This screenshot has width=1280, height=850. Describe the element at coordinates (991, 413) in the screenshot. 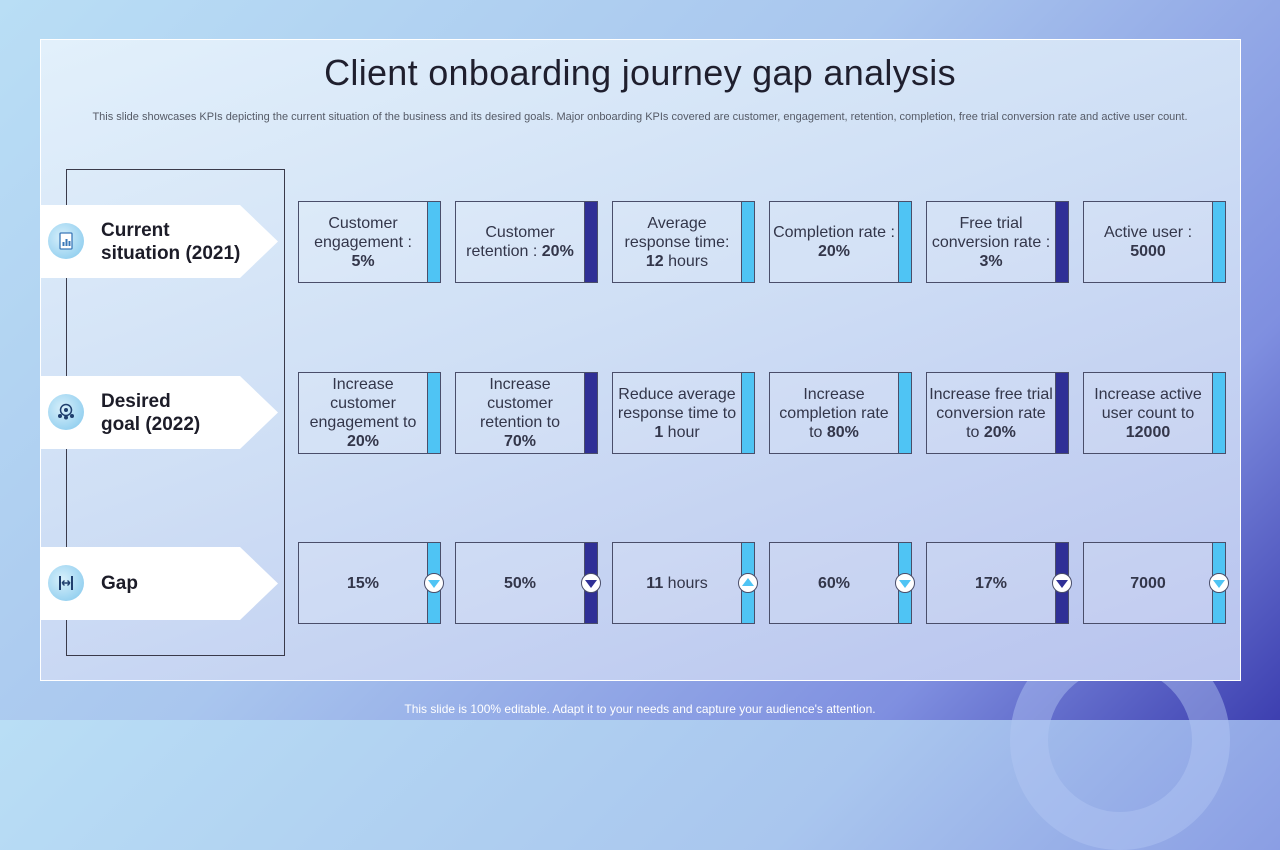

I see `goal-text: Increase free trial conversion rate to` at that location.